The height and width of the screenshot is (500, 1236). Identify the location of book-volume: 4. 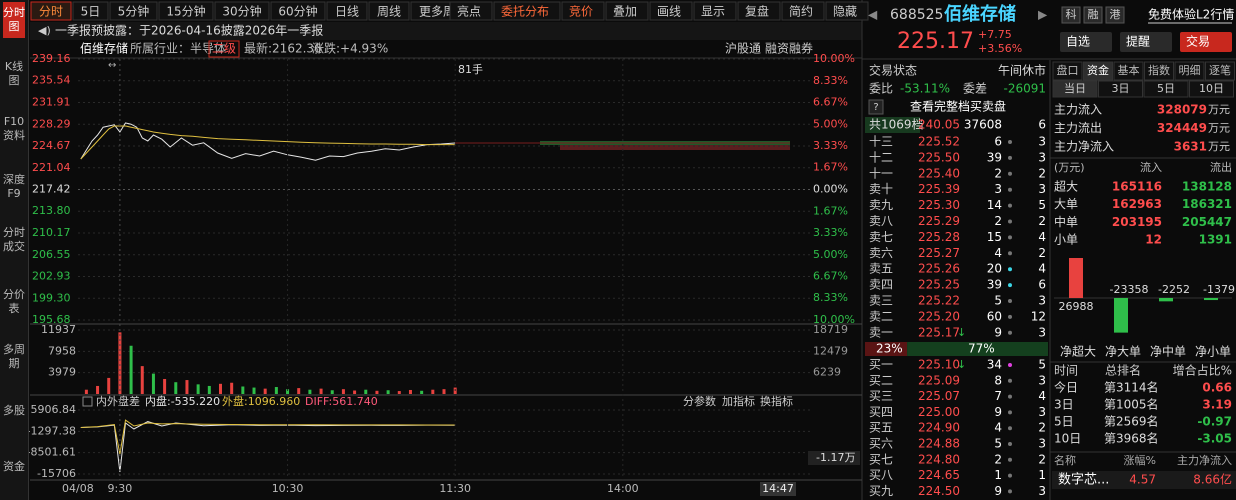
(998, 428).